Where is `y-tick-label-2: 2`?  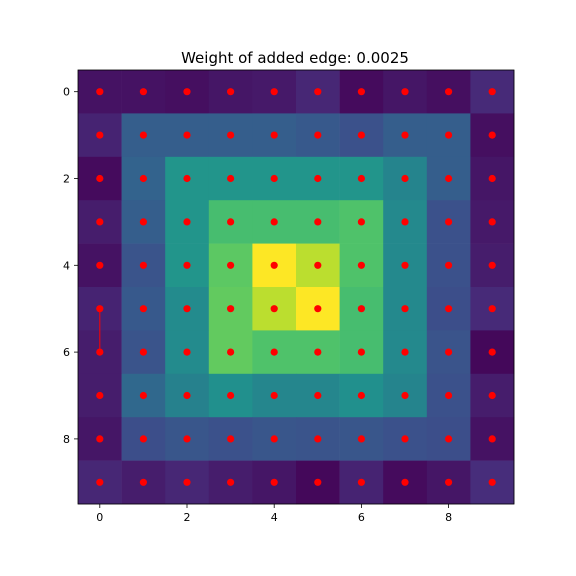 y-tick-label-2: 2 is located at coordinates (66, 179).